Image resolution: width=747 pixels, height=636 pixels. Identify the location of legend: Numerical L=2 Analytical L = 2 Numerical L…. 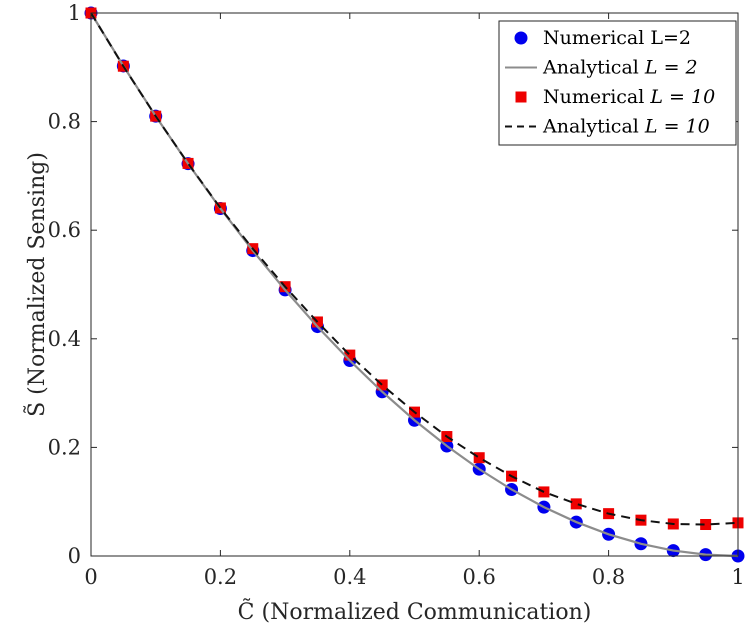
(617, 83).